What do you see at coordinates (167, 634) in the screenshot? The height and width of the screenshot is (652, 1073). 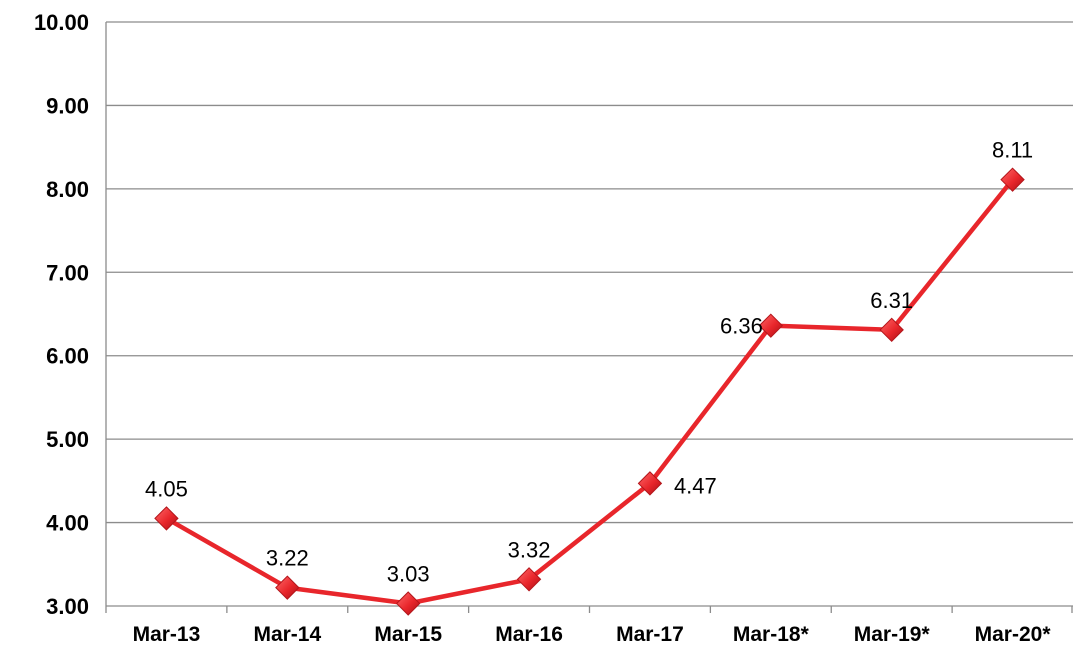 I see `x-tick-label: Mar-13` at bounding box center [167, 634].